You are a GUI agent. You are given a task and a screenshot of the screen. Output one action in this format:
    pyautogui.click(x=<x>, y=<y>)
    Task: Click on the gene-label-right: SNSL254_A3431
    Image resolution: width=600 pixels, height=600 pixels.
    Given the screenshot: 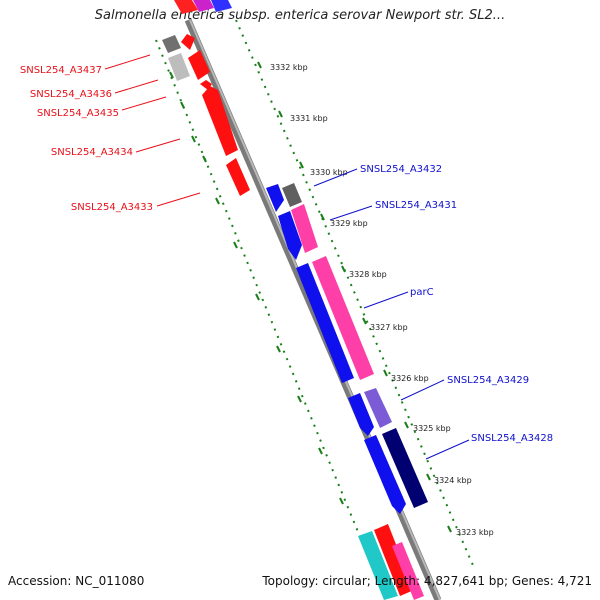 What is the action you would take?
    pyautogui.click(x=416, y=205)
    